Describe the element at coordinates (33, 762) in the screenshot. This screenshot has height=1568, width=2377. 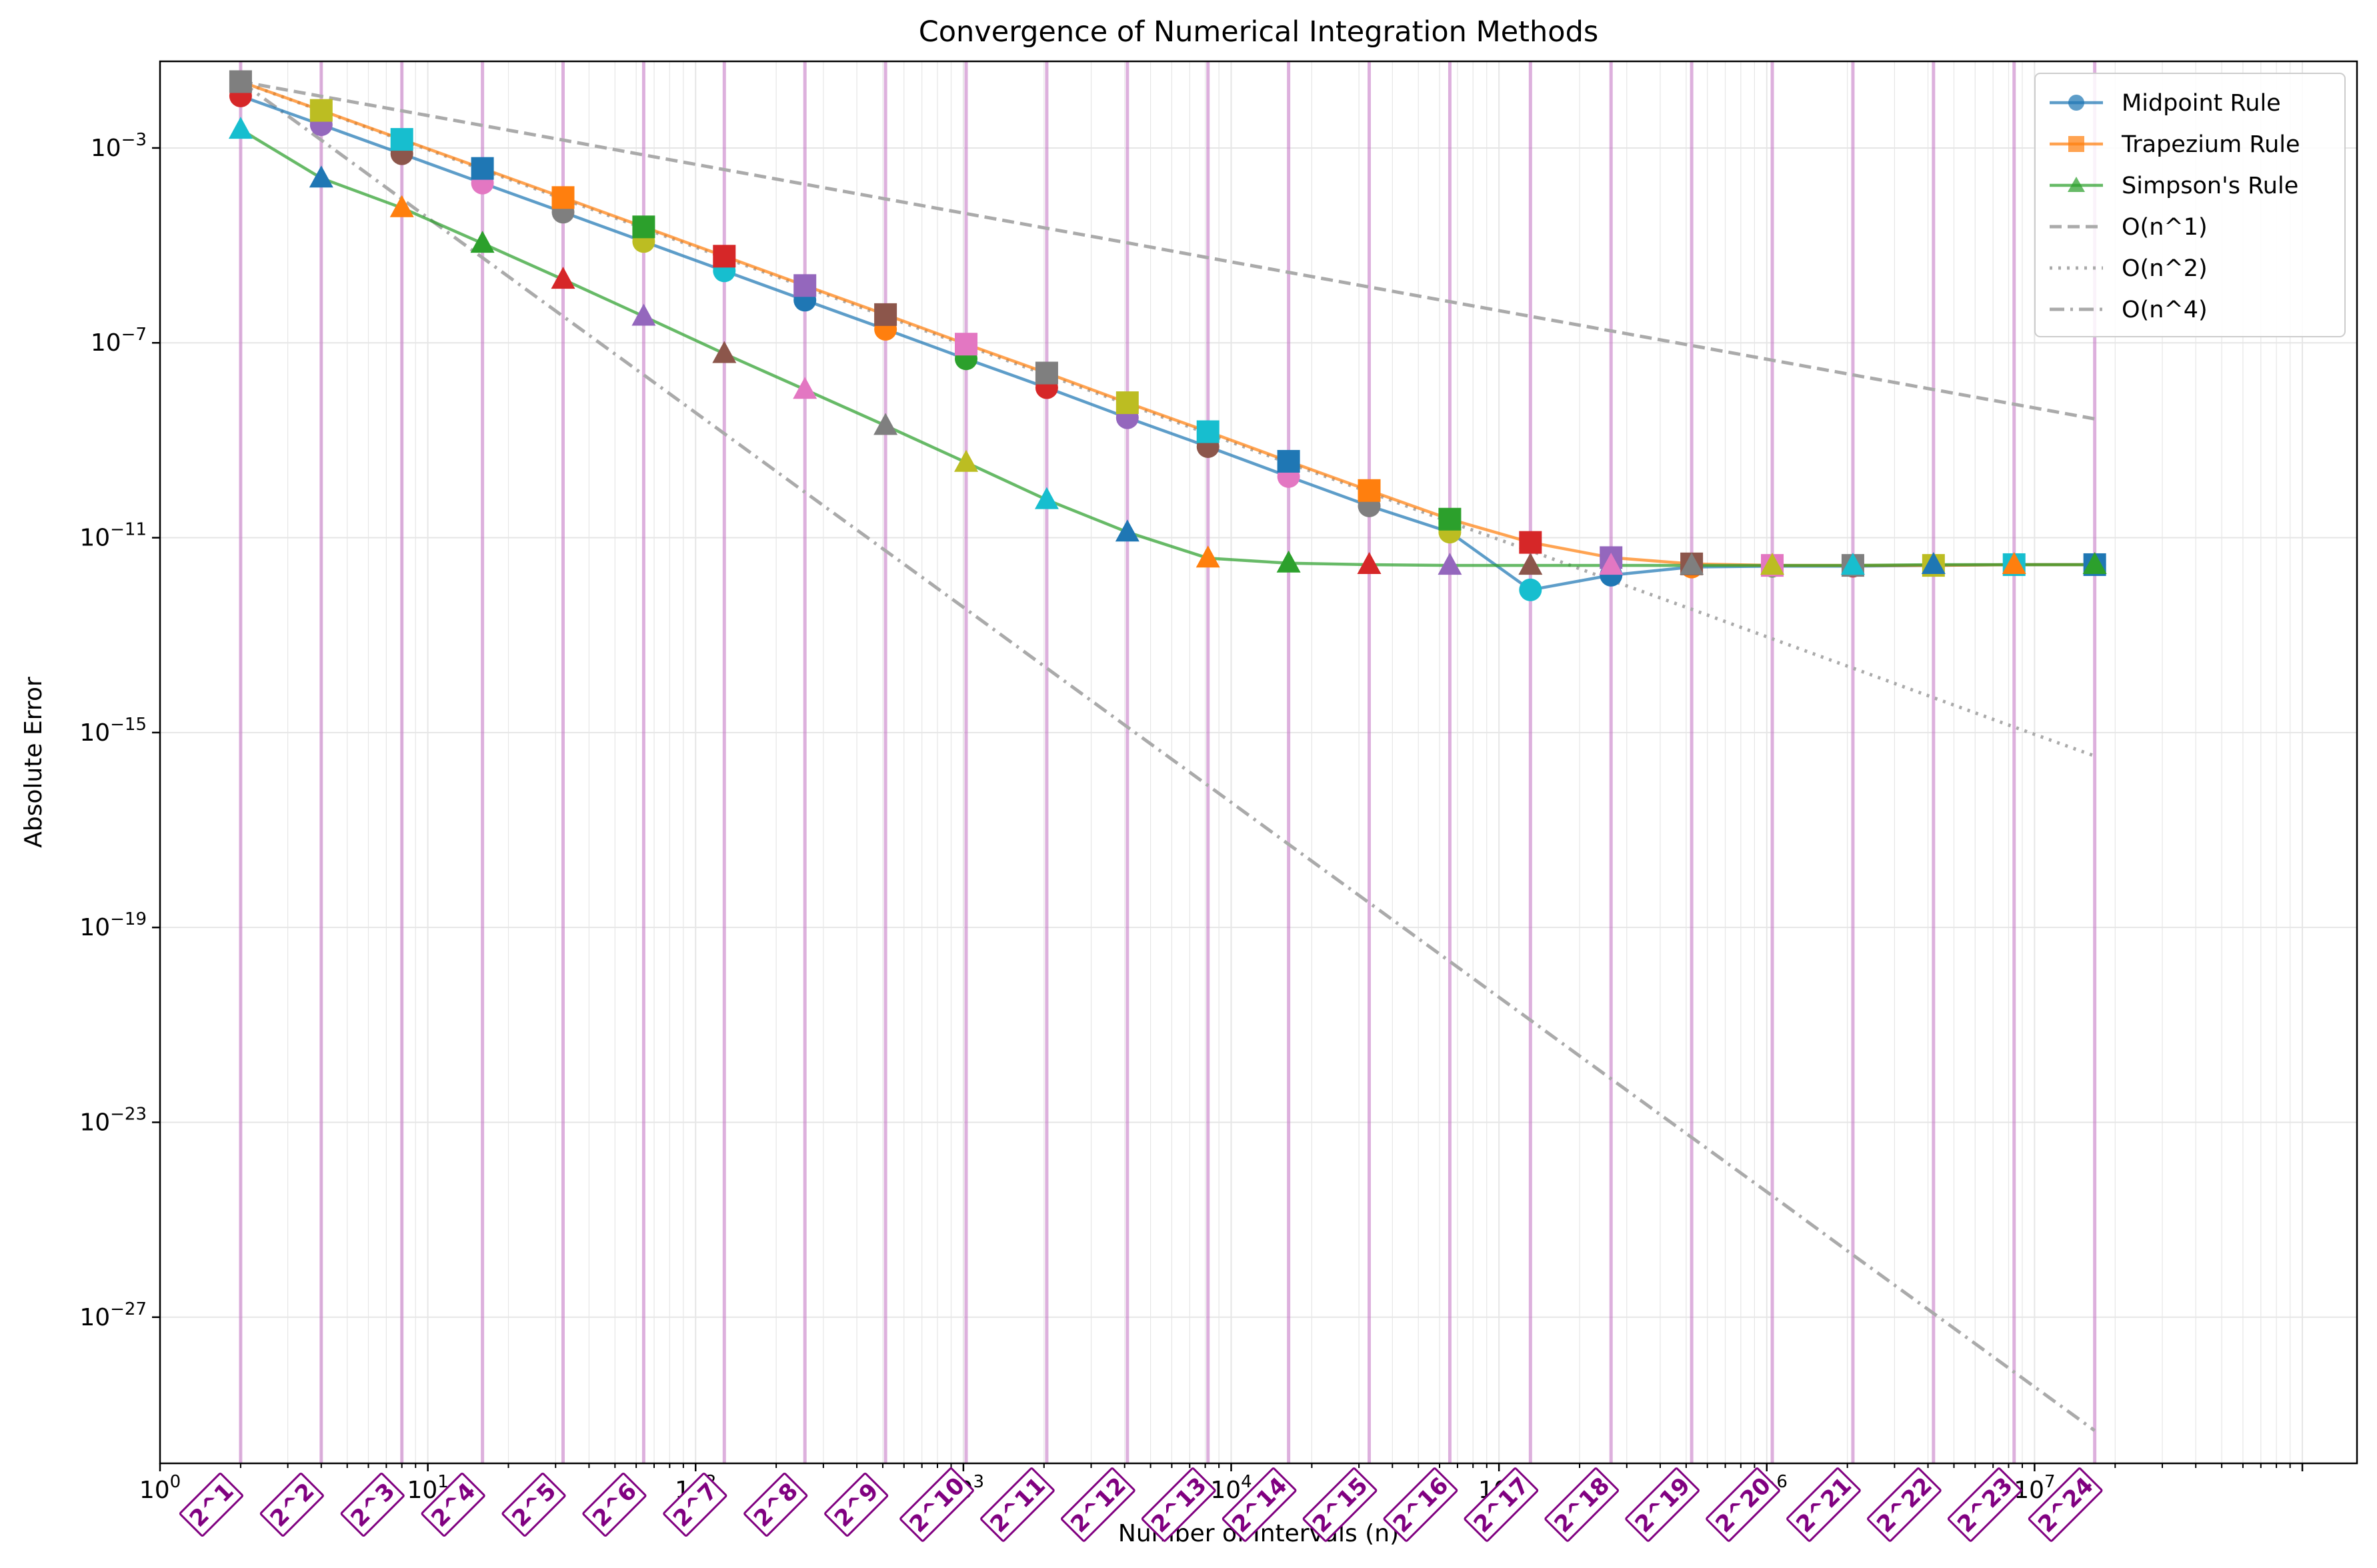
I see `y-axis-title: Absolute Error` at that location.